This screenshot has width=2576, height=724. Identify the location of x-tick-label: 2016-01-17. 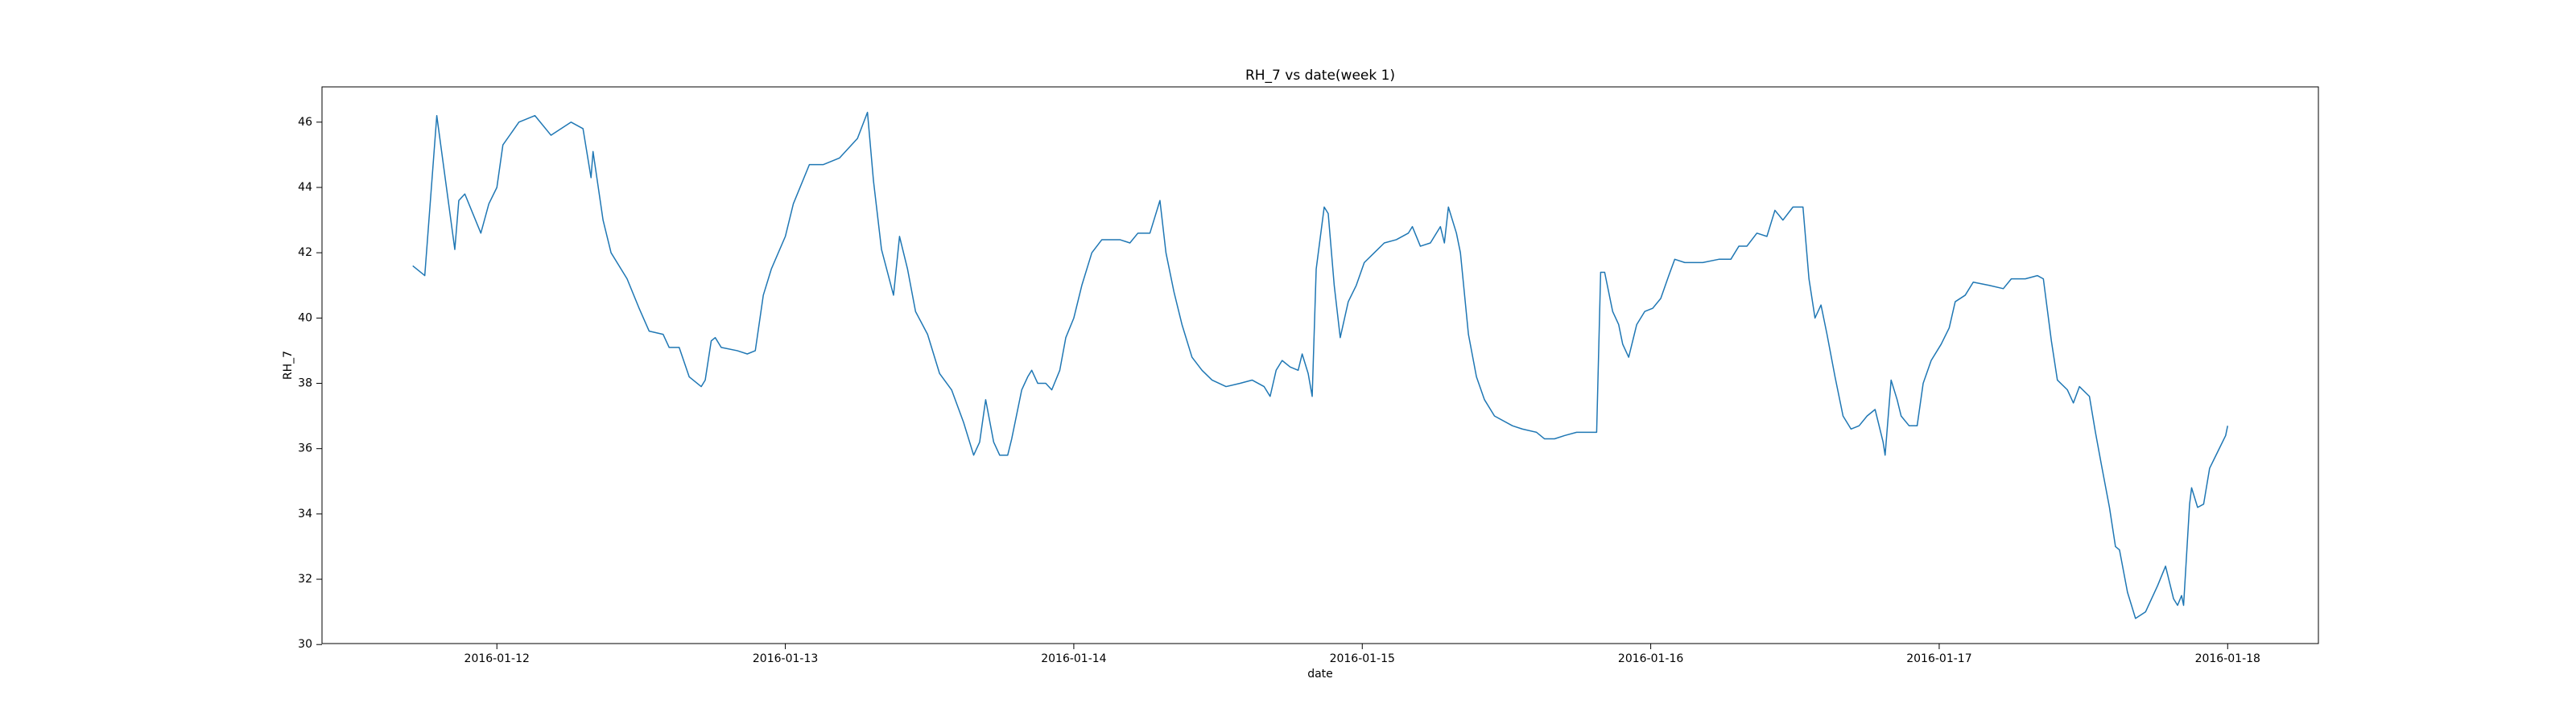
(1938, 658).